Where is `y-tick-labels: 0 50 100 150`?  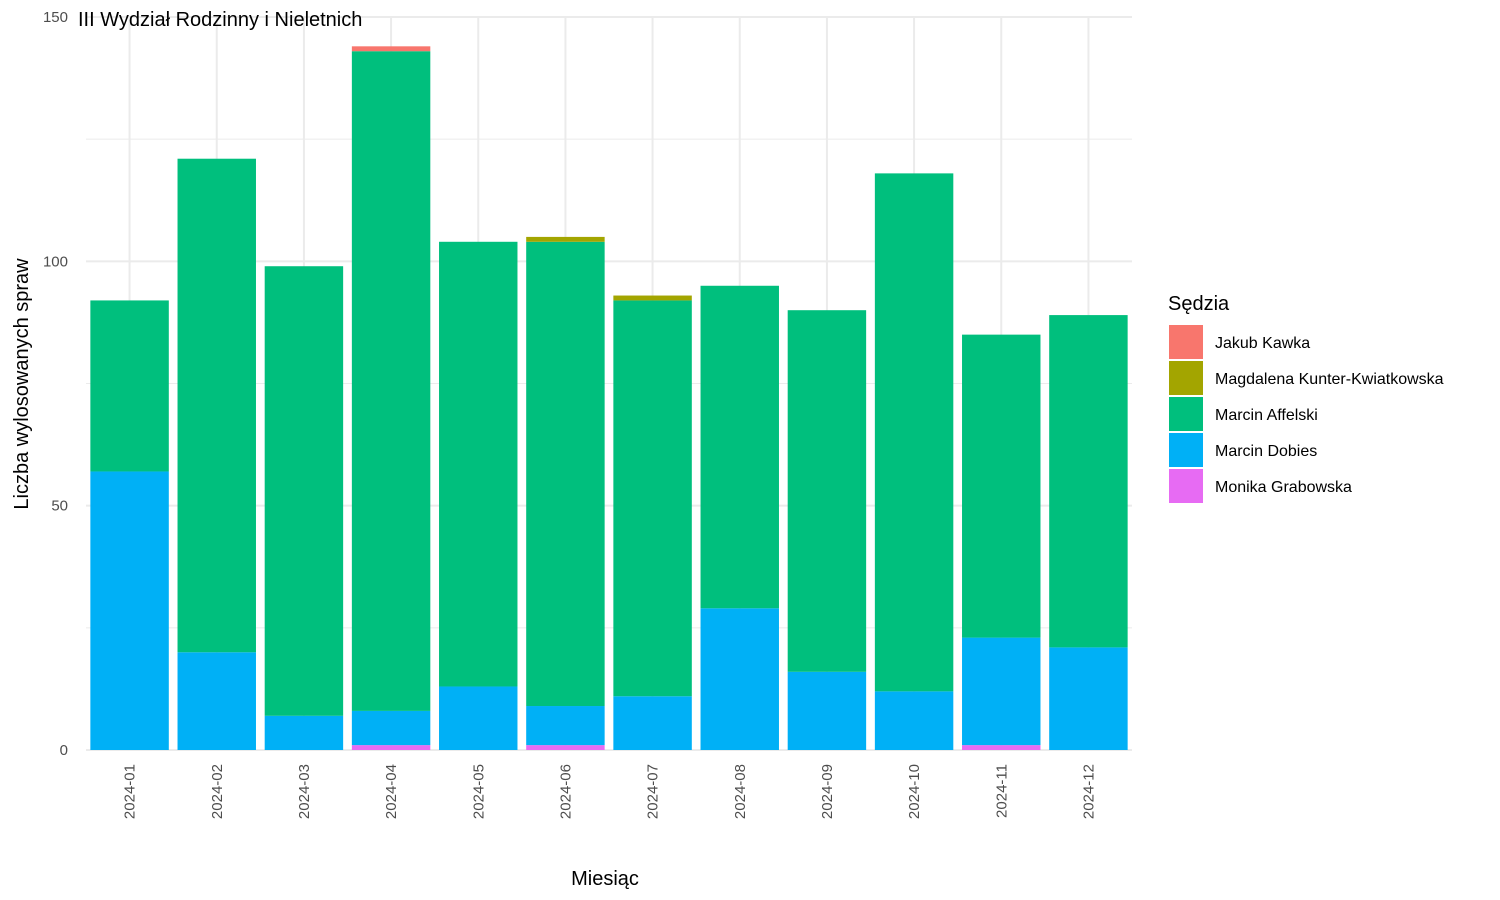 y-tick-labels: 0 50 100 150 is located at coordinates (55, 384).